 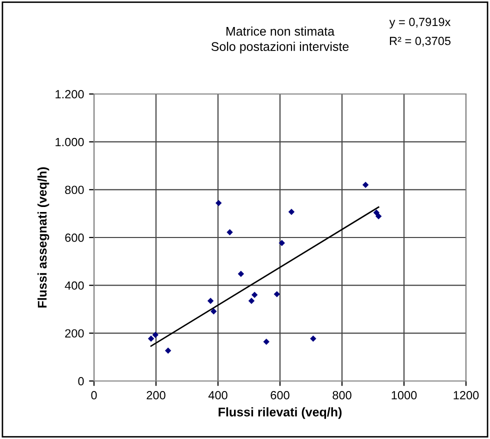 I want to click on y-tick-label: 800, so click(x=74, y=190).